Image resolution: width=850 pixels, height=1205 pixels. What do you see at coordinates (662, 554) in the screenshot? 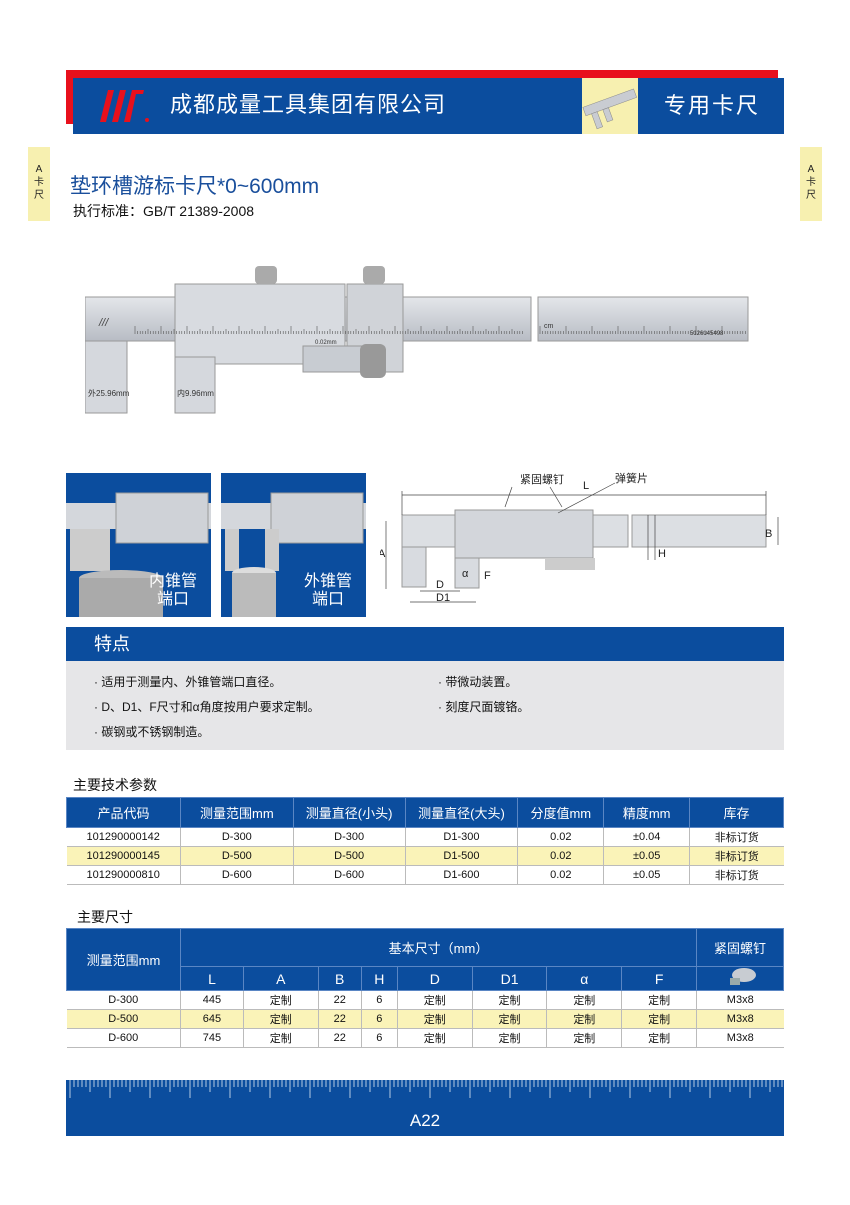
I see `label-H: H` at bounding box center [662, 554].